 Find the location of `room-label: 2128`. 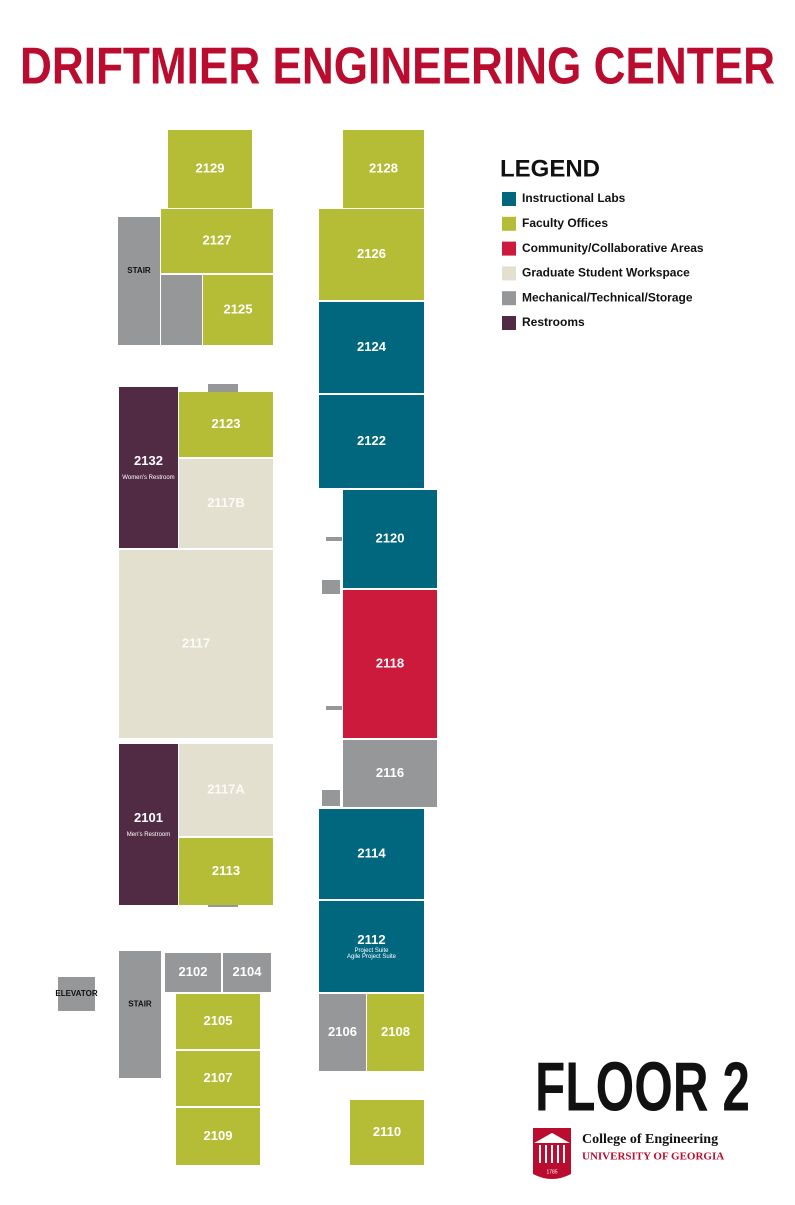

room-label: 2128 is located at coordinates (383, 167).